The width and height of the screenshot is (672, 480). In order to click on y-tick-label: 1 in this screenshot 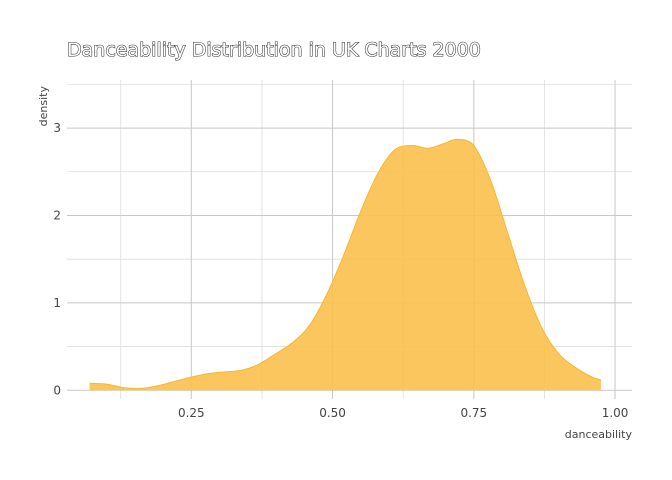, I will do `click(57, 303)`.